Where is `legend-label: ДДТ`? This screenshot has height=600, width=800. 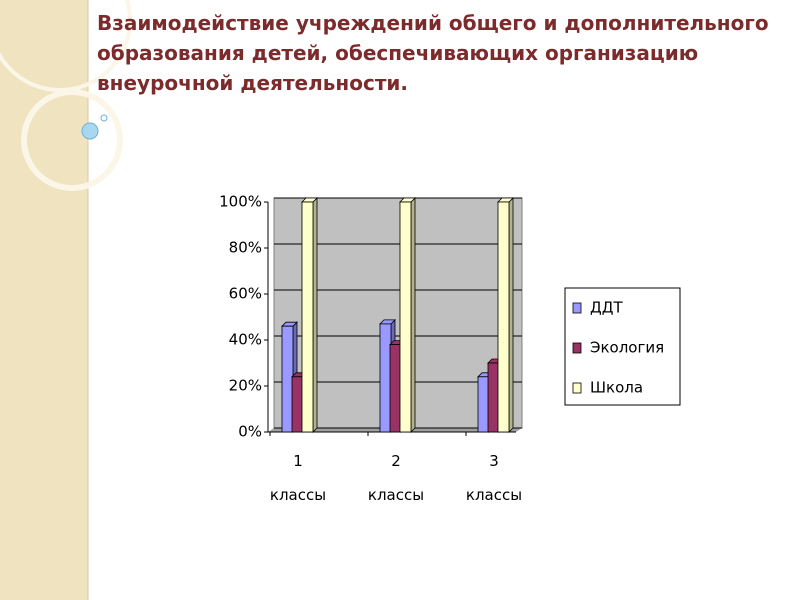 legend-label: ДДТ is located at coordinates (606, 308).